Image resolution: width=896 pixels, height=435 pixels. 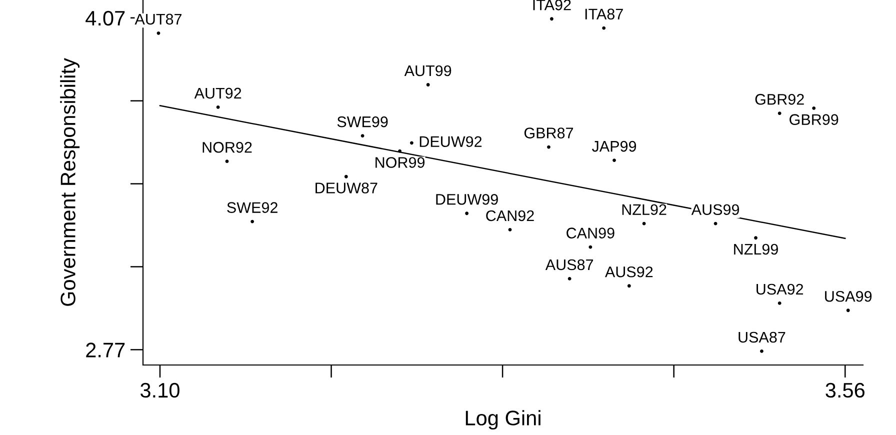 I want to click on data-label: USA99, so click(x=848, y=296).